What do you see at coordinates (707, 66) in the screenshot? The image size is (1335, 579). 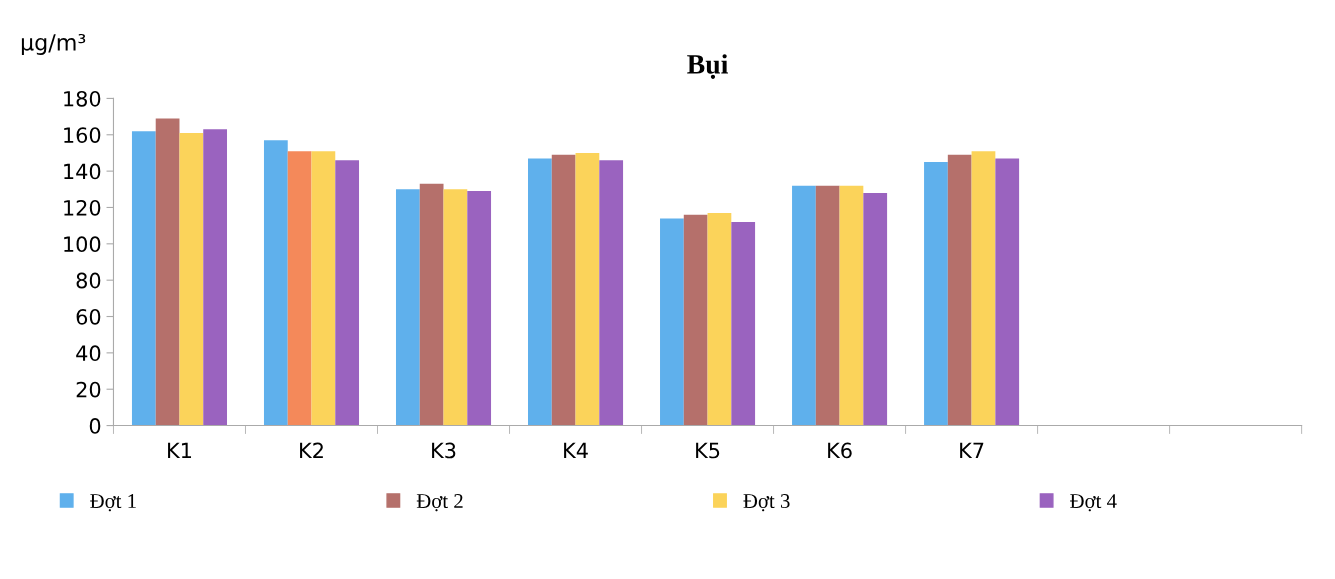 I see `chart-title: Bụi` at bounding box center [707, 66].